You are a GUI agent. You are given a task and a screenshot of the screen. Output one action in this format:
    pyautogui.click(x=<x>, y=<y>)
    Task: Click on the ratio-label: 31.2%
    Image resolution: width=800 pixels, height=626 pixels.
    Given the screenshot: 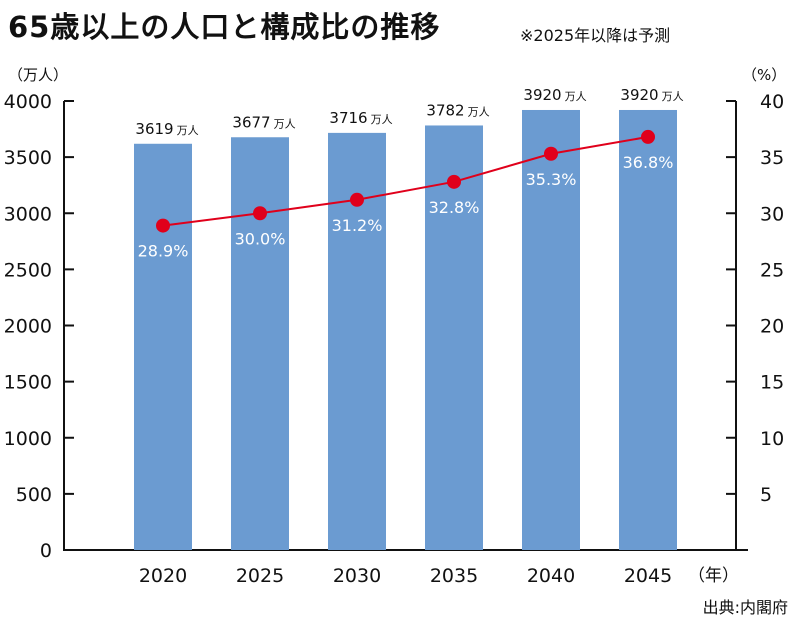 What is the action you would take?
    pyautogui.click(x=357, y=225)
    